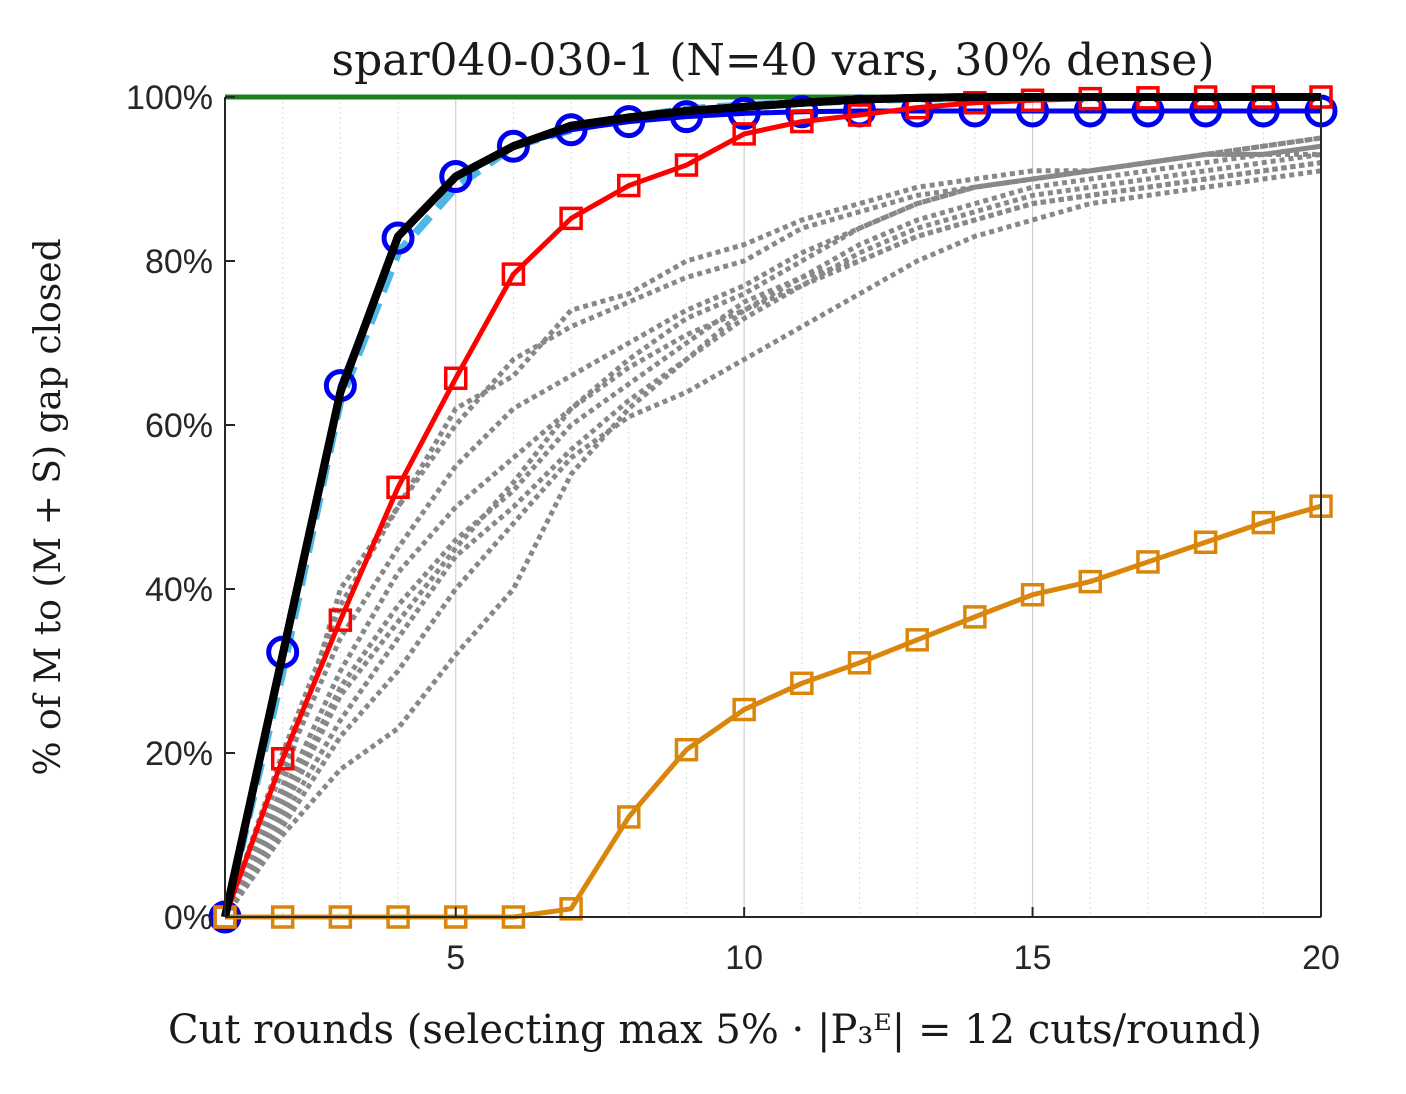 Image resolution: width=1406 pixels, height=1094 pixels. Describe the element at coordinates (179, 754) in the screenshot. I see `y-tick-label: 20%` at that location.